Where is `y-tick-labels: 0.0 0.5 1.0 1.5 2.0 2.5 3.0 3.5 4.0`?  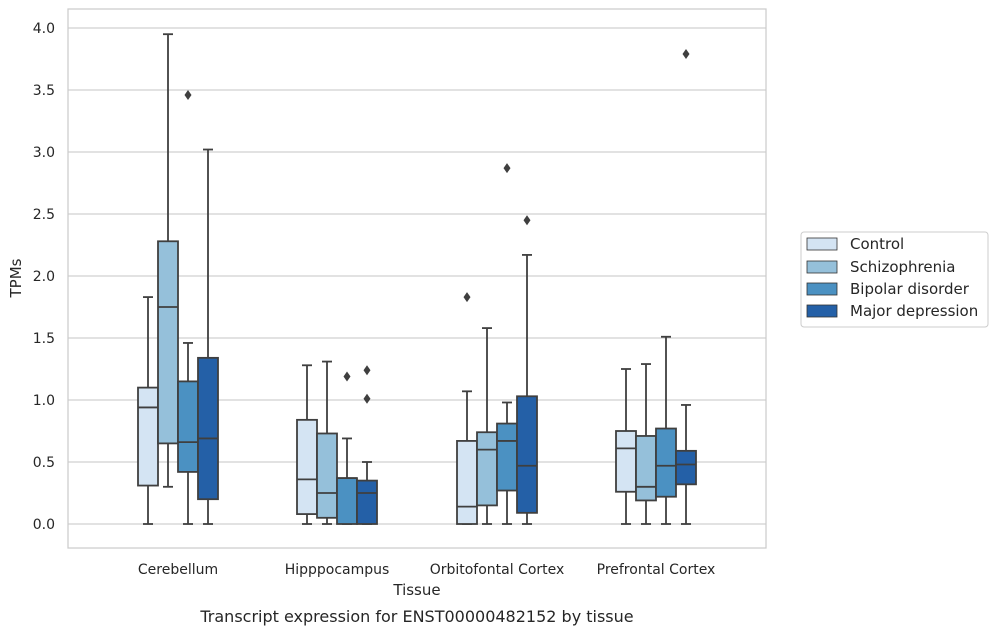 y-tick-labels: 0.0 0.5 1.0 1.5 2.0 2.5 3.0 3.5 4.0 is located at coordinates (44, 277).